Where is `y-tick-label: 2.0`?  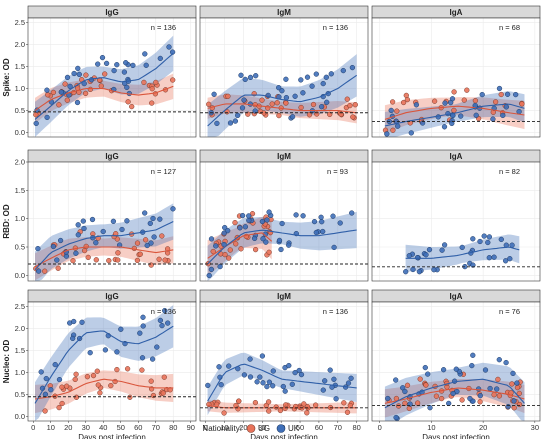 y-tick-label: 2.0 is located at coordinates (20, 44).